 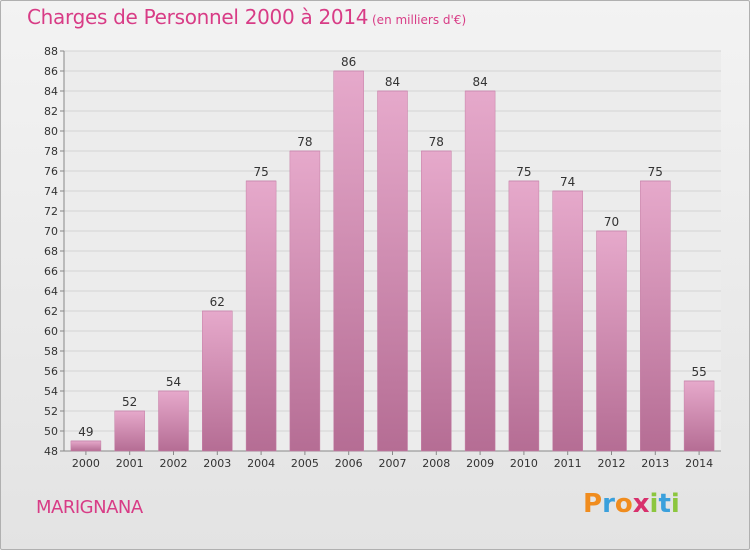 I want to click on chart-title: Charges de Personnel 2000 à 2014, so click(x=198, y=17).